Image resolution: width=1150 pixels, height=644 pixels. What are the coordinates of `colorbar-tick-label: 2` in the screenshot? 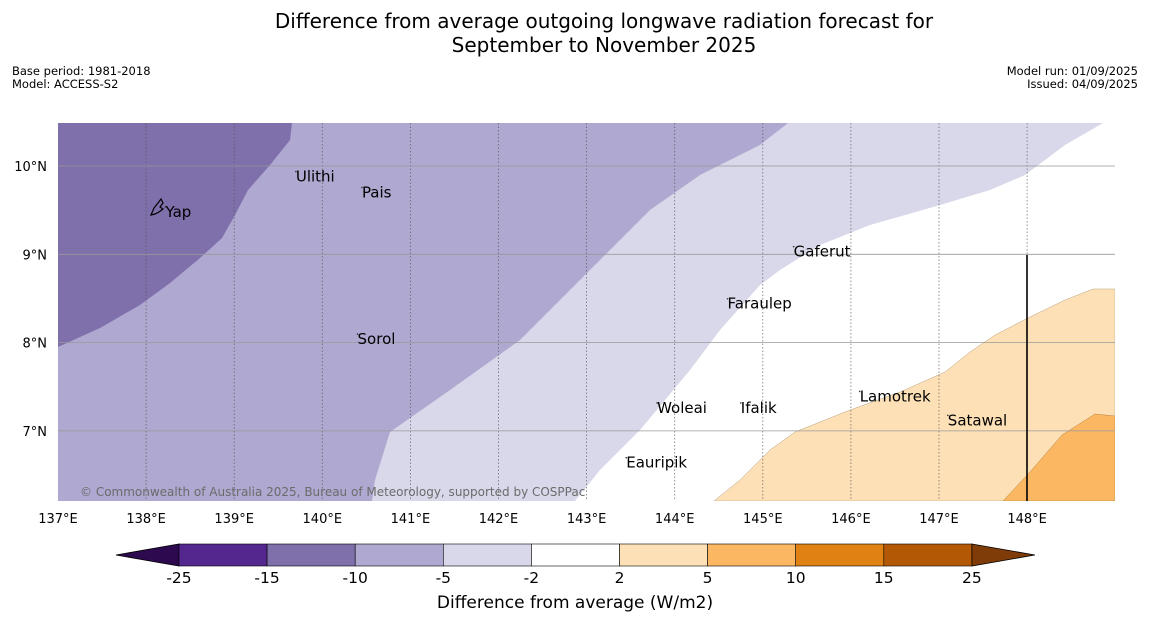 It's located at (620, 578).